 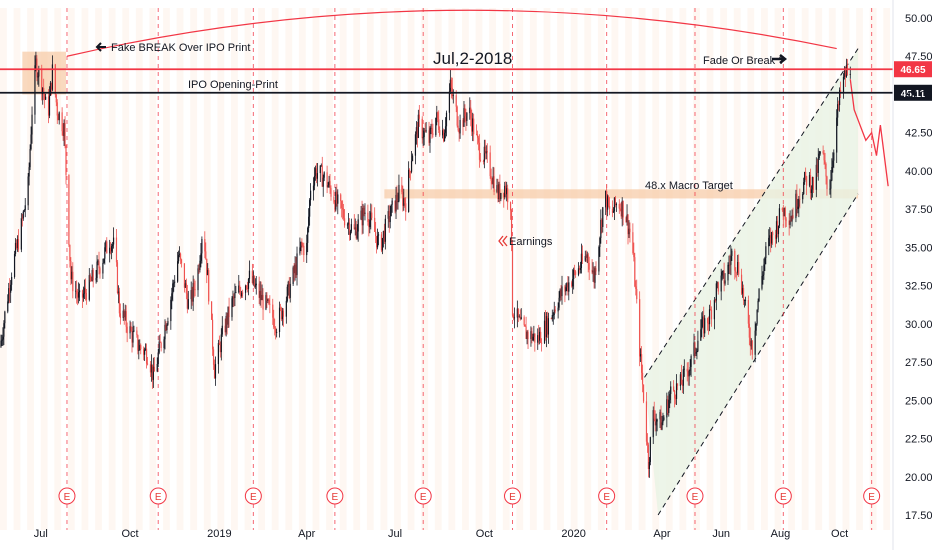 What do you see at coordinates (67, 496) in the screenshot?
I see `earnings-badge` at bounding box center [67, 496].